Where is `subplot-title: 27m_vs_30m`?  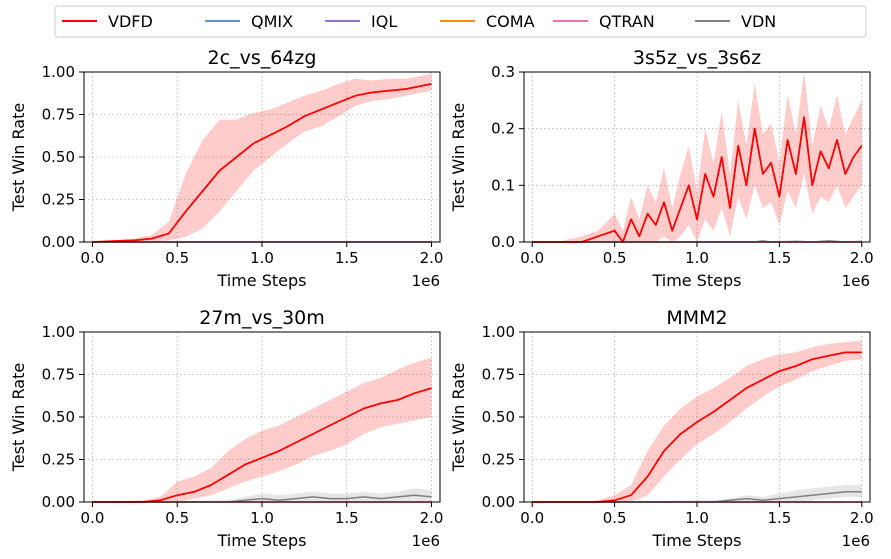 subplot-title: 27m_vs_30m is located at coordinates (262, 318).